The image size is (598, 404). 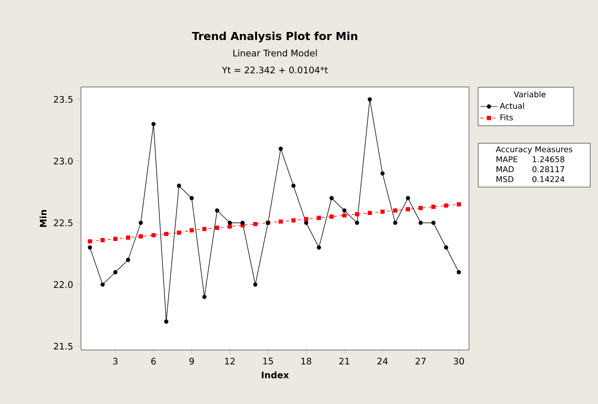 What do you see at coordinates (306, 361) in the screenshot?
I see `x-tick-label: 18` at bounding box center [306, 361].